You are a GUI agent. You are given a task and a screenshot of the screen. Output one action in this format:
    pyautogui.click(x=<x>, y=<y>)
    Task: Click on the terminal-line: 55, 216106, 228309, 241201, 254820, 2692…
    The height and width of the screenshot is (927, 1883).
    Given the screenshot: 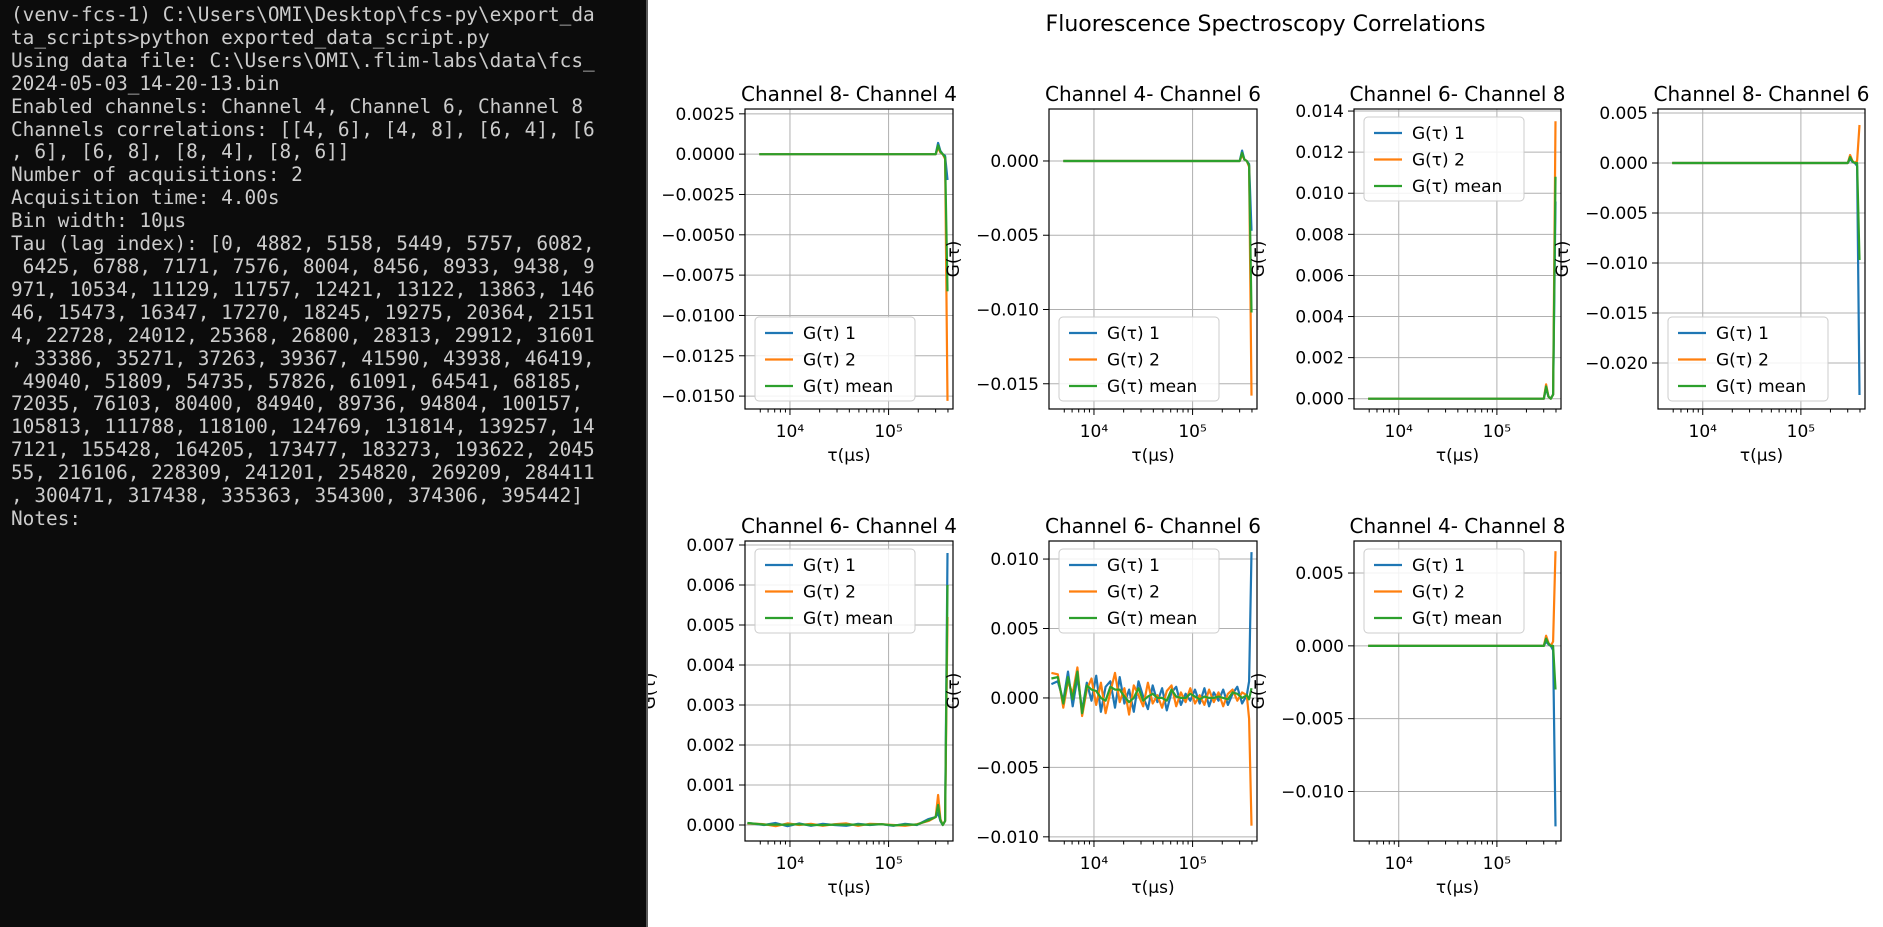 What is the action you would take?
    pyautogui.click(x=303, y=473)
    